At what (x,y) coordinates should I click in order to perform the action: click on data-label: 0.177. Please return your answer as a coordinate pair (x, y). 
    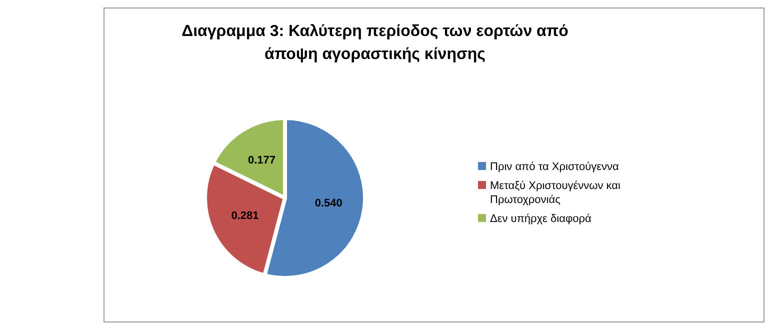
    Looking at the image, I should click on (262, 160).